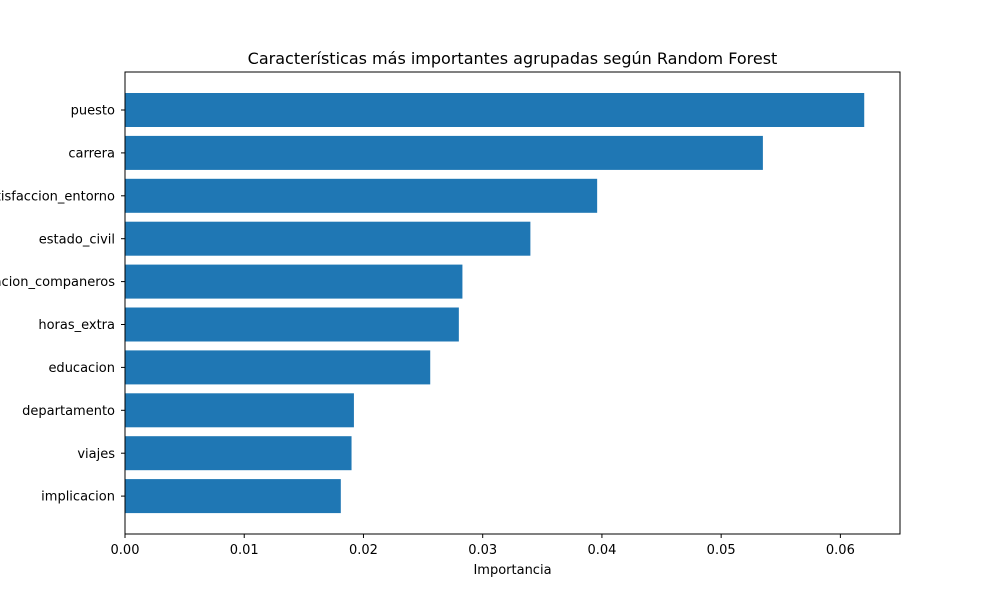  What do you see at coordinates (328, 238) in the screenshot?
I see `bar-estado_civil` at bounding box center [328, 238].